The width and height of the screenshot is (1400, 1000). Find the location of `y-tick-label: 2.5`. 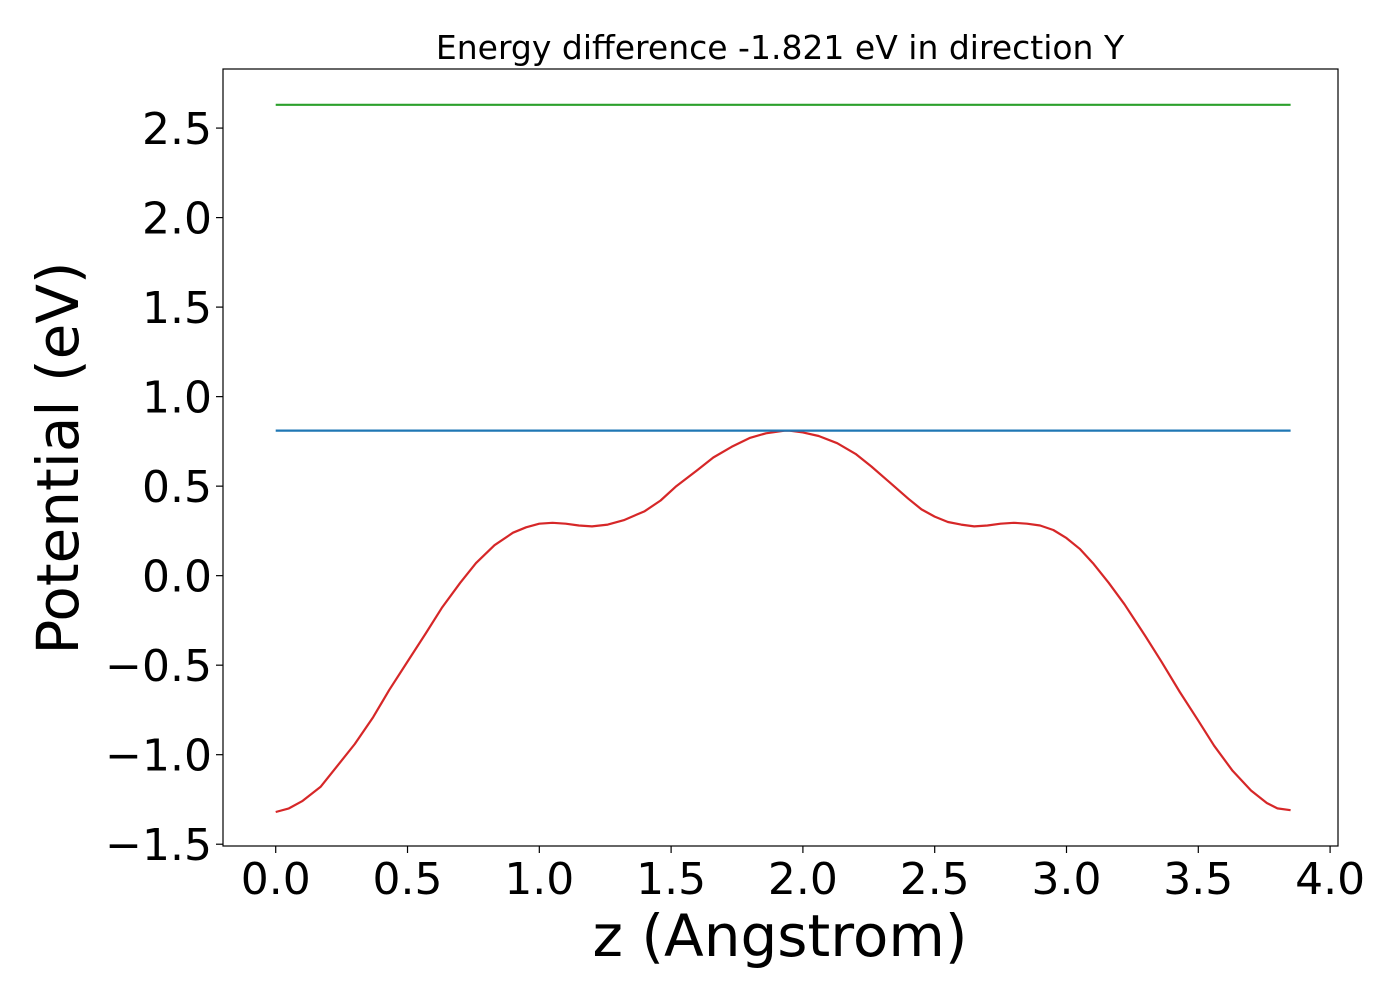

y-tick-label: 2.5 is located at coordinates (177, 129).